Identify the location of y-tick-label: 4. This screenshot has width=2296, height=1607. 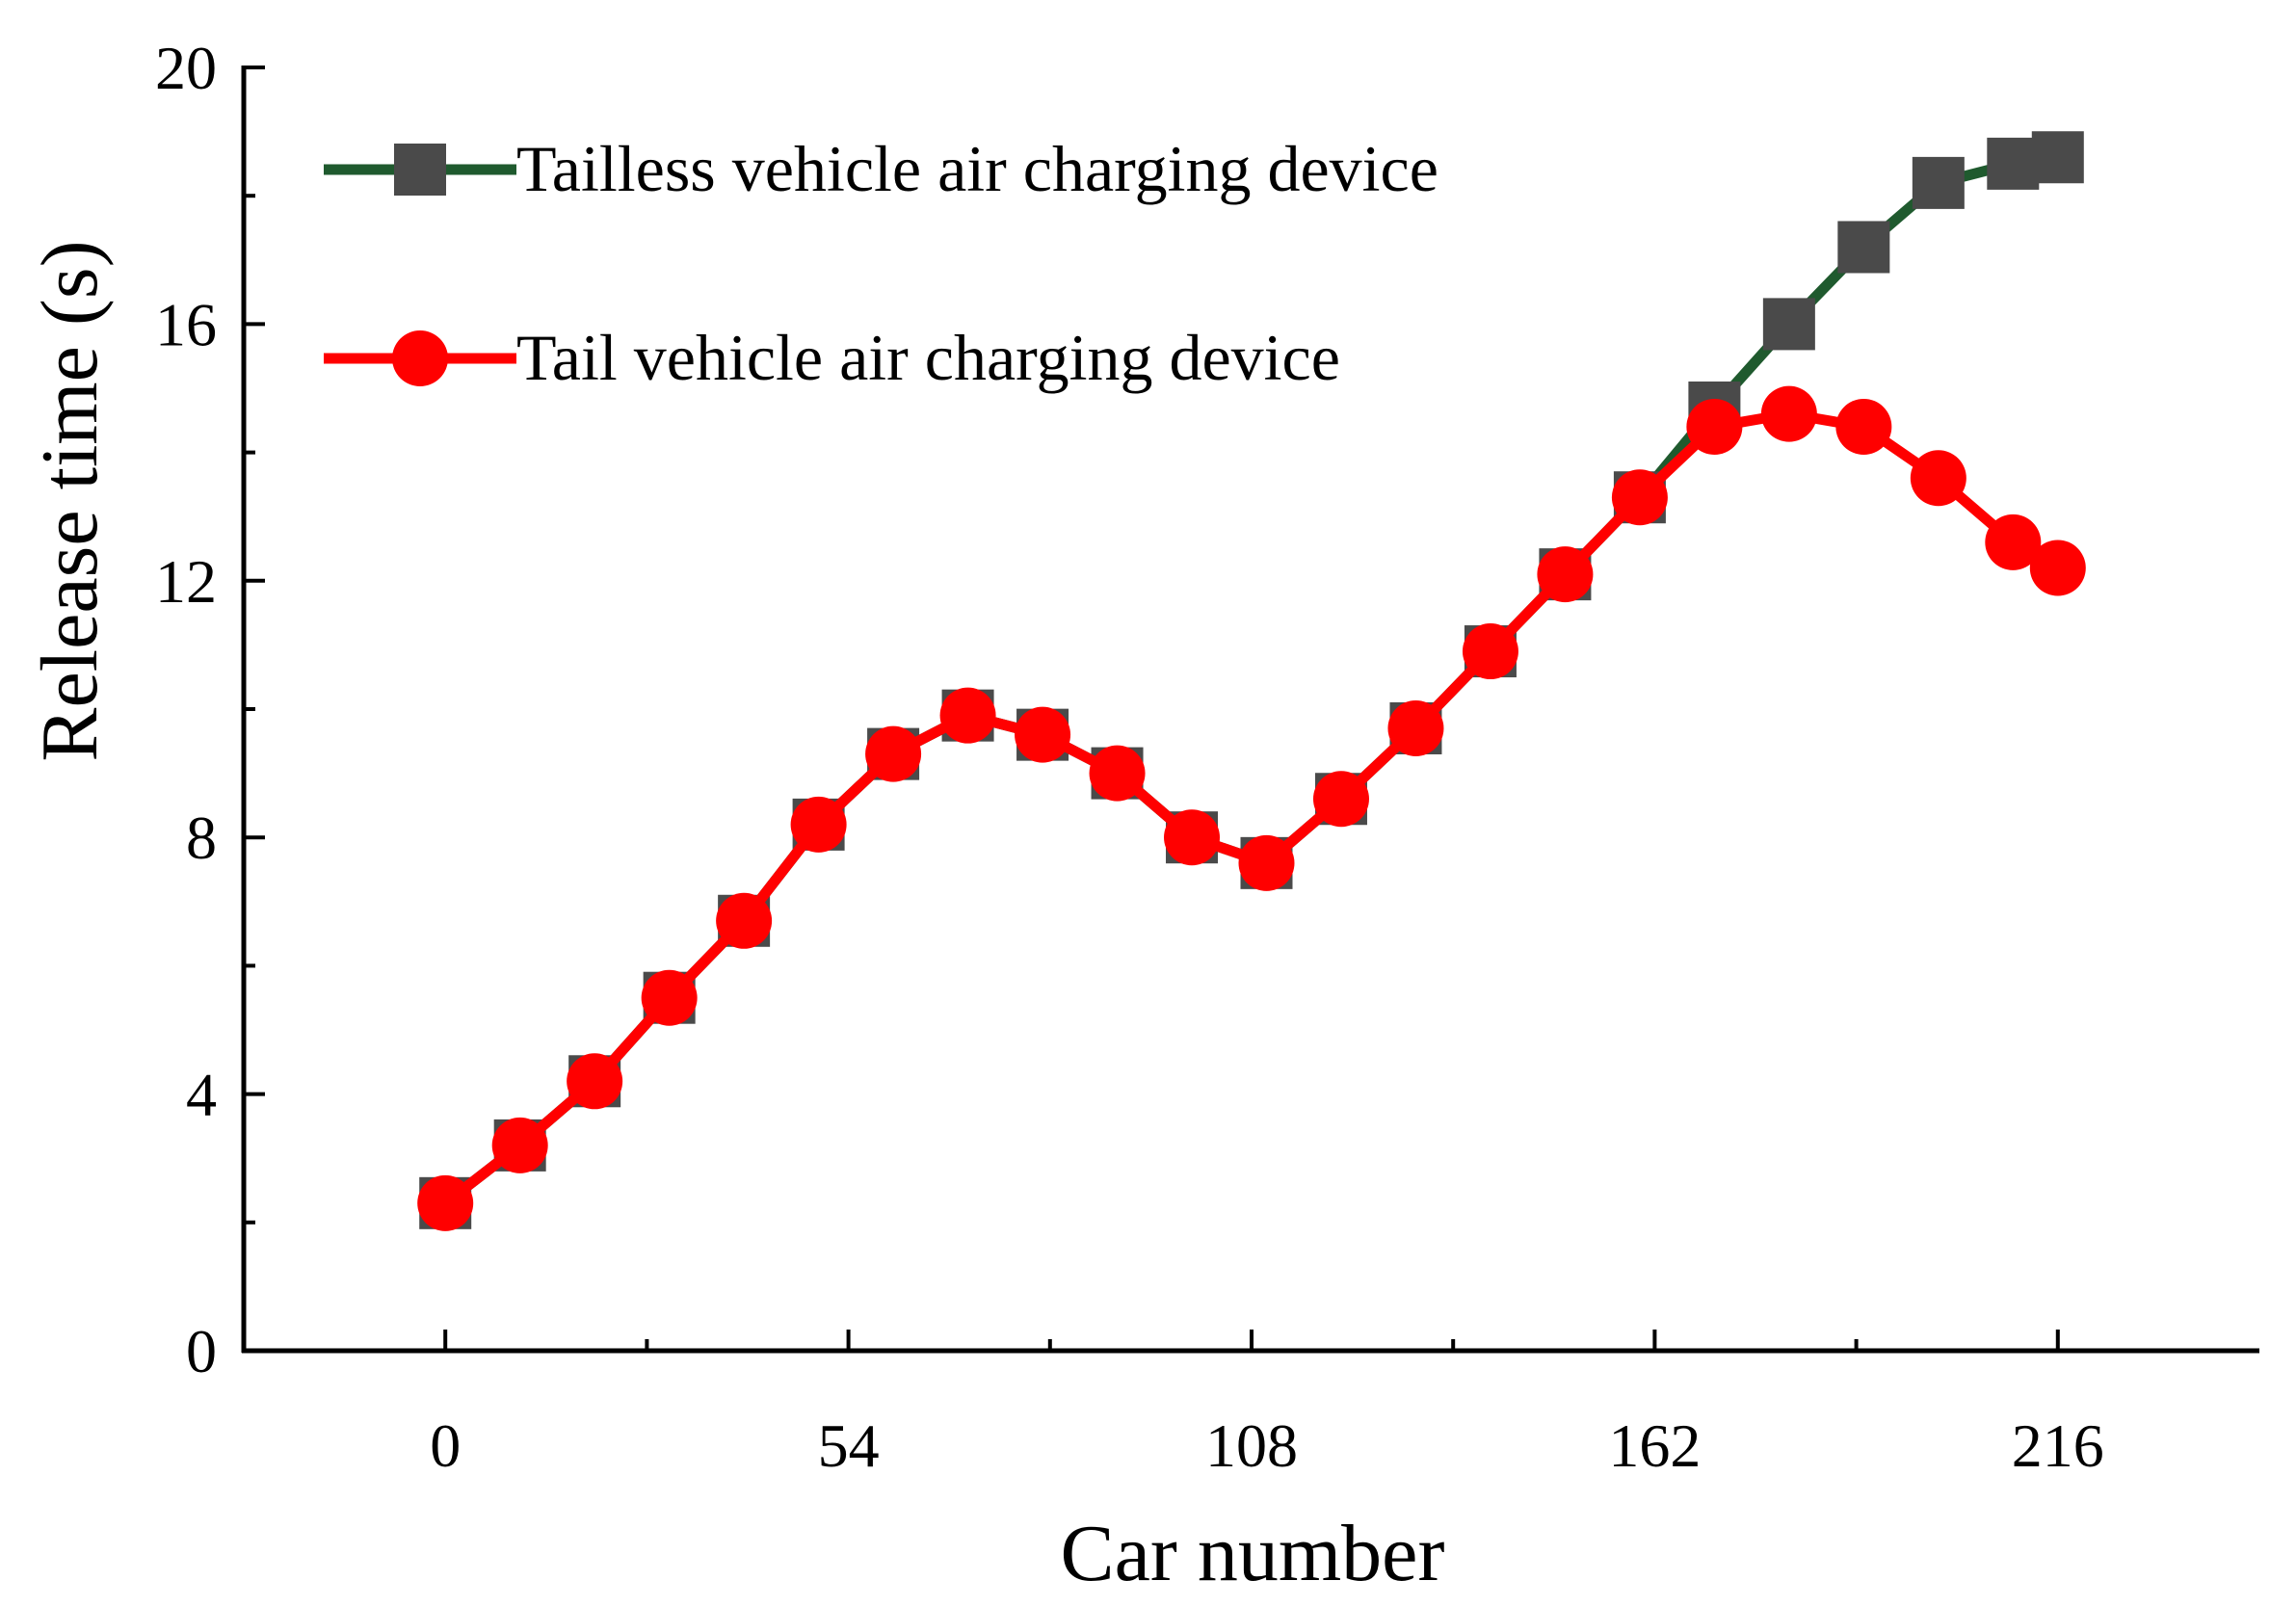
(201, 1095).